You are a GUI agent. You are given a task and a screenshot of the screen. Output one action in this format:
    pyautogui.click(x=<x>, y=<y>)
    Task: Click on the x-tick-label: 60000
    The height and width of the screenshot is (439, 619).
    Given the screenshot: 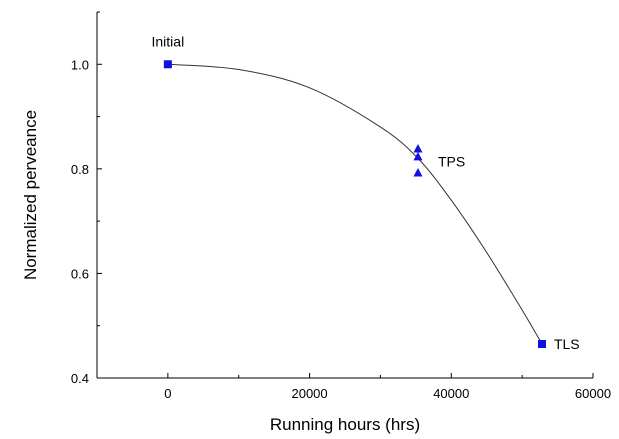 What is the action you would take?
    pyautogui.click(x=593, y=393)
    